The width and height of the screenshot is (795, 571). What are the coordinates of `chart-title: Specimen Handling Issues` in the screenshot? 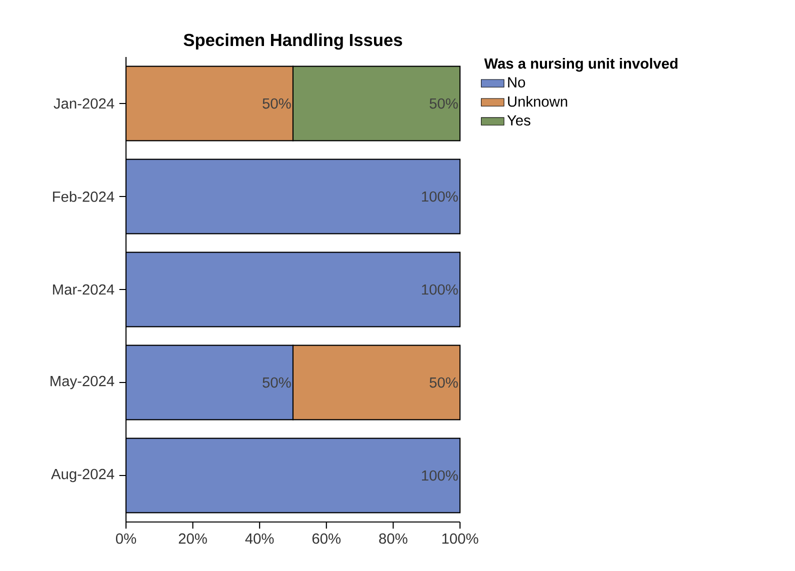 It's located at (293, 41).